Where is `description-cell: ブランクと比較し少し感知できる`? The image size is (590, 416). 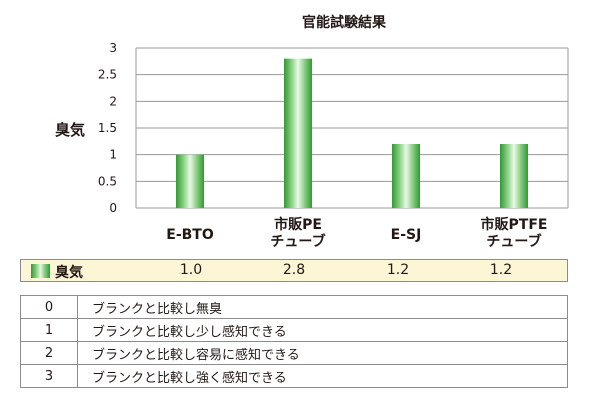 description-cell: ブランクと比較し少し感知できる is located at coordinates (322, 330).